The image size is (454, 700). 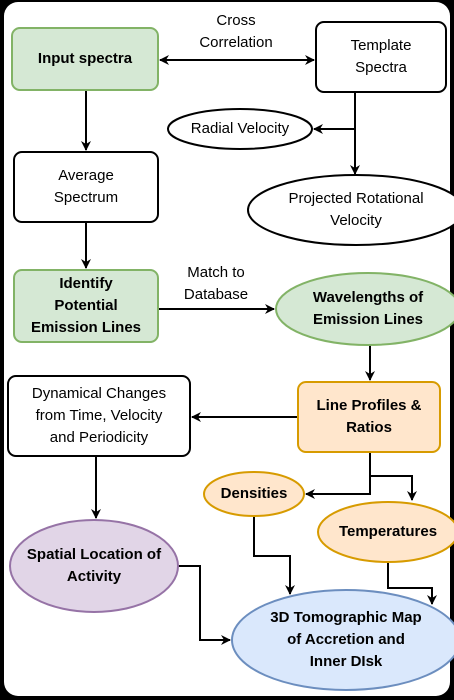 What do you see at coordinates (99, 393) in the screenshot?
I see `node-label: Dynamical Changes` at bounding box center [99, 393].